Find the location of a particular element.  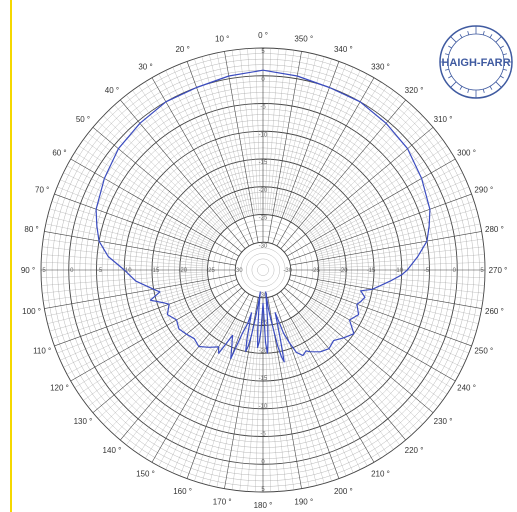

angle-tick-label: 340 ° is located at coordinates (343, 49).